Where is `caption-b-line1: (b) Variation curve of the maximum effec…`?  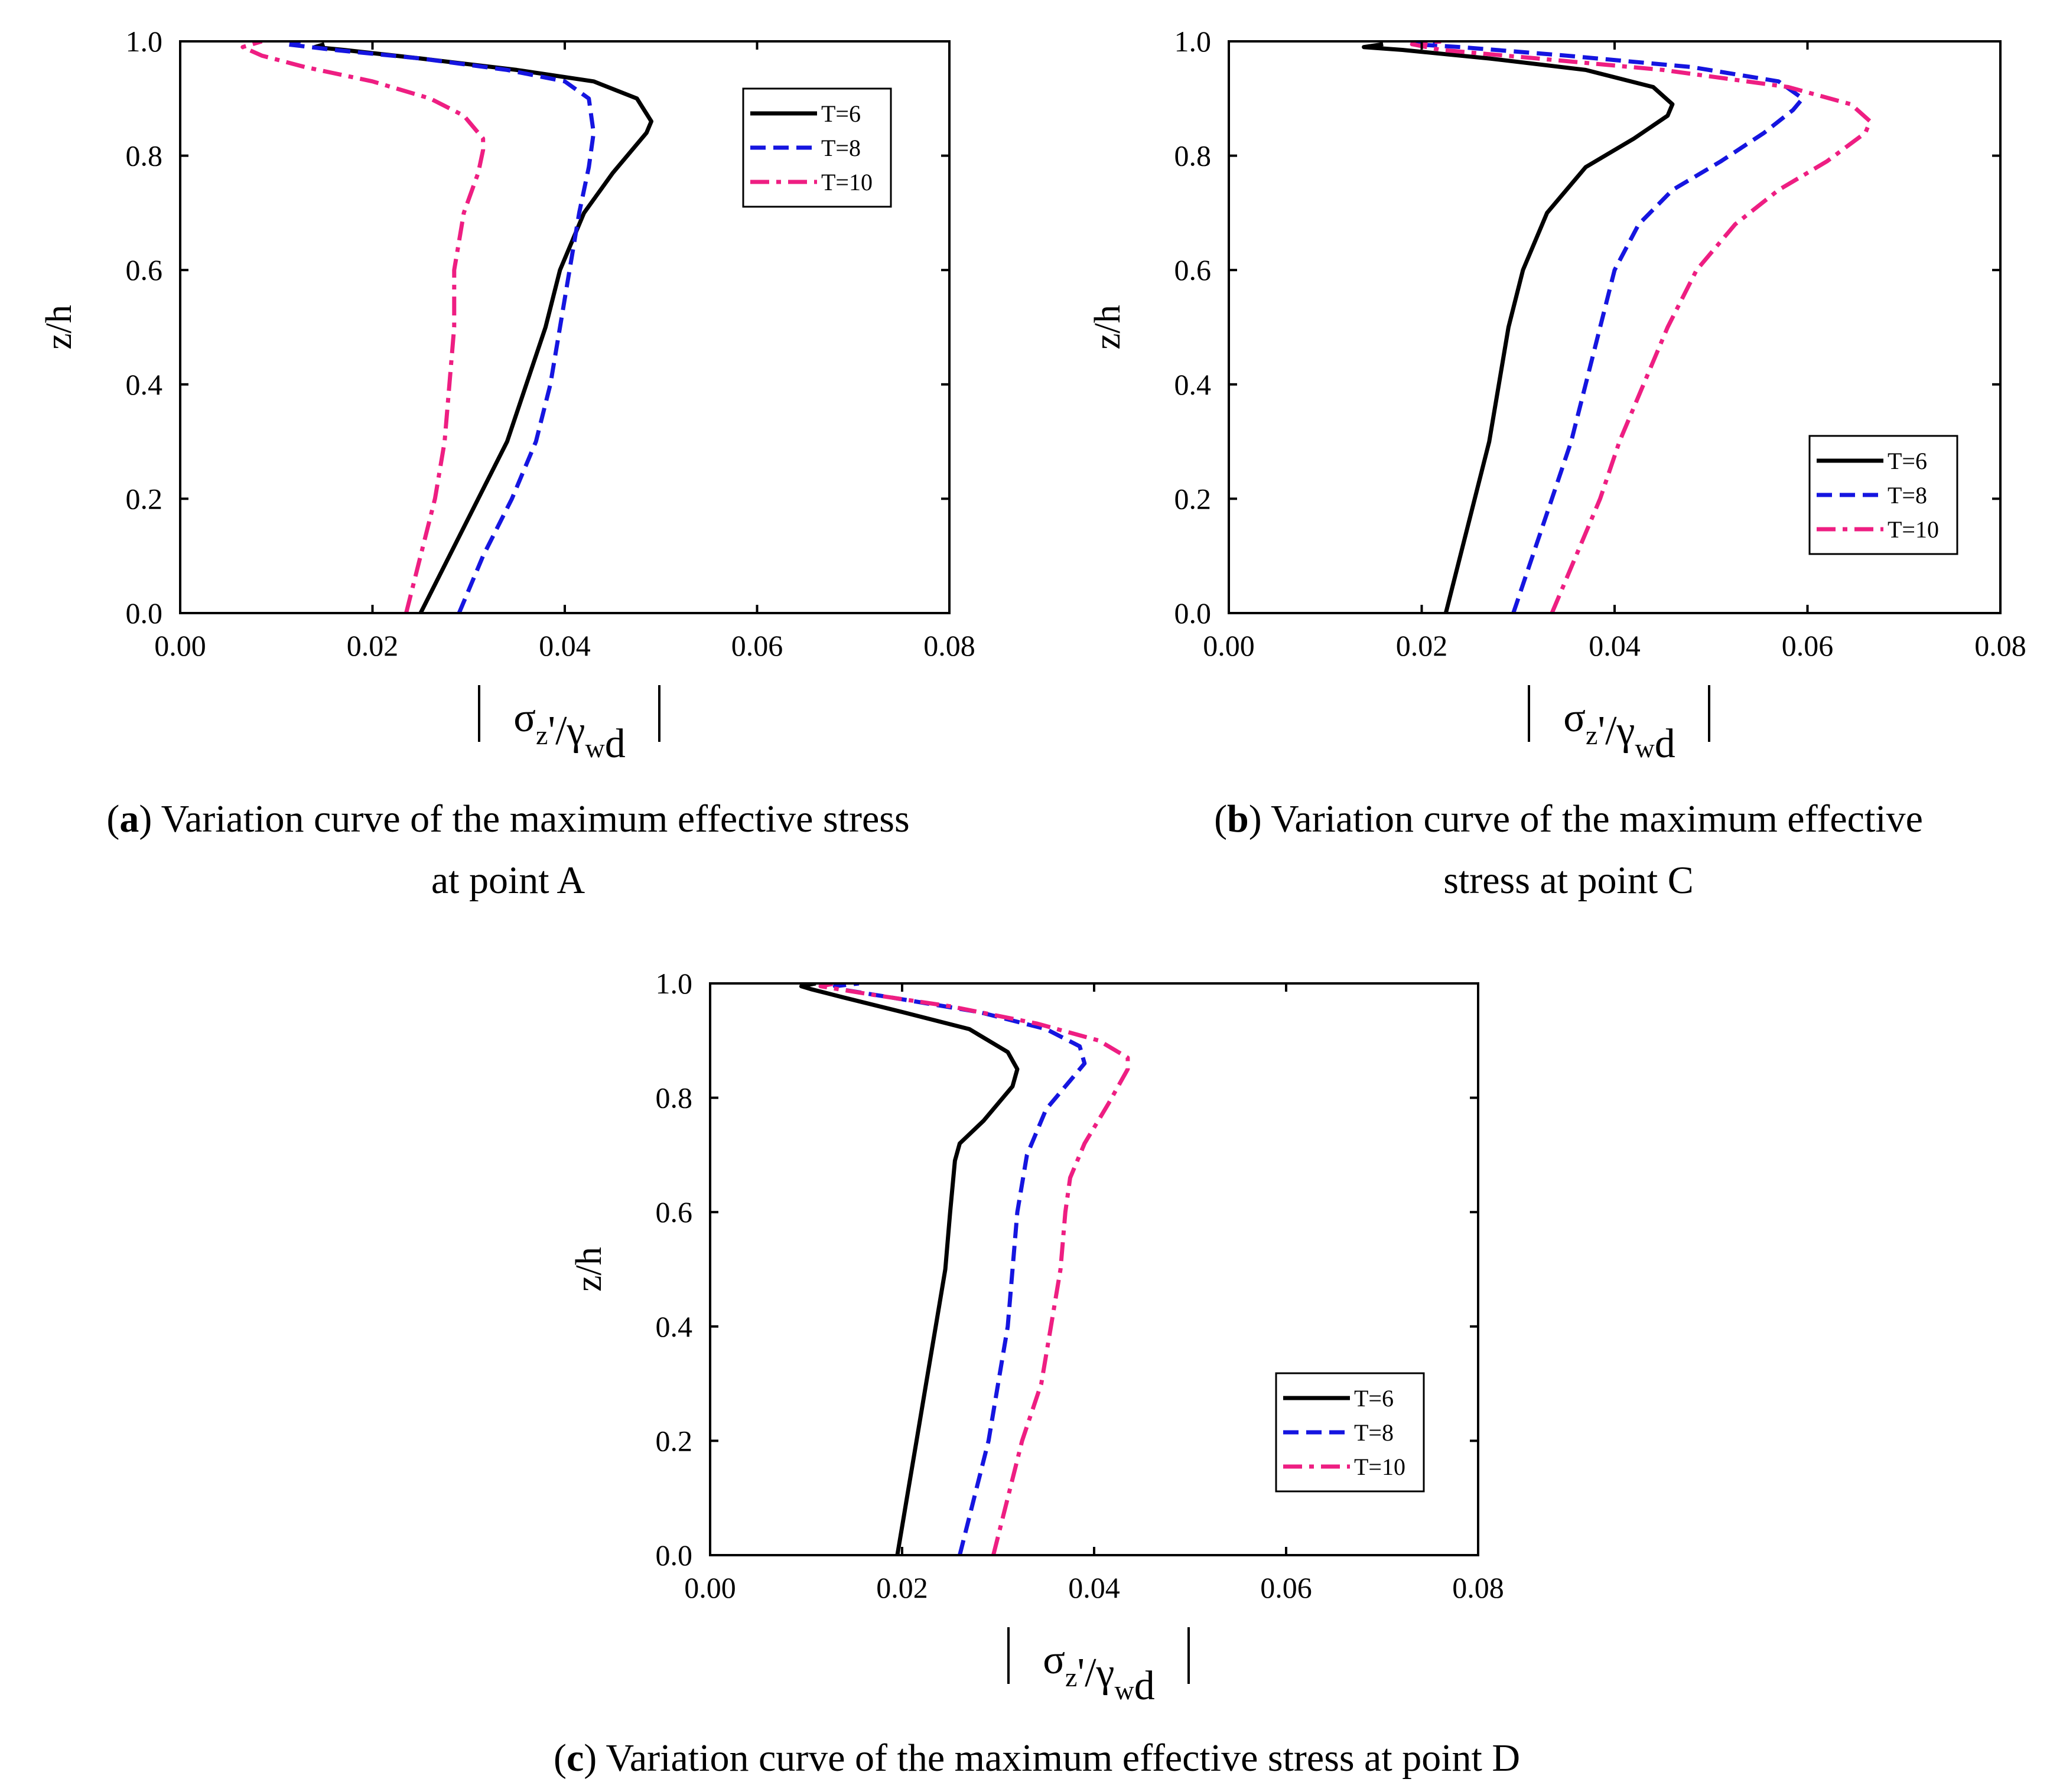 caption-b-line1: (b) Variation curve of the maximum effec… is located at coordinates (1569, 819).